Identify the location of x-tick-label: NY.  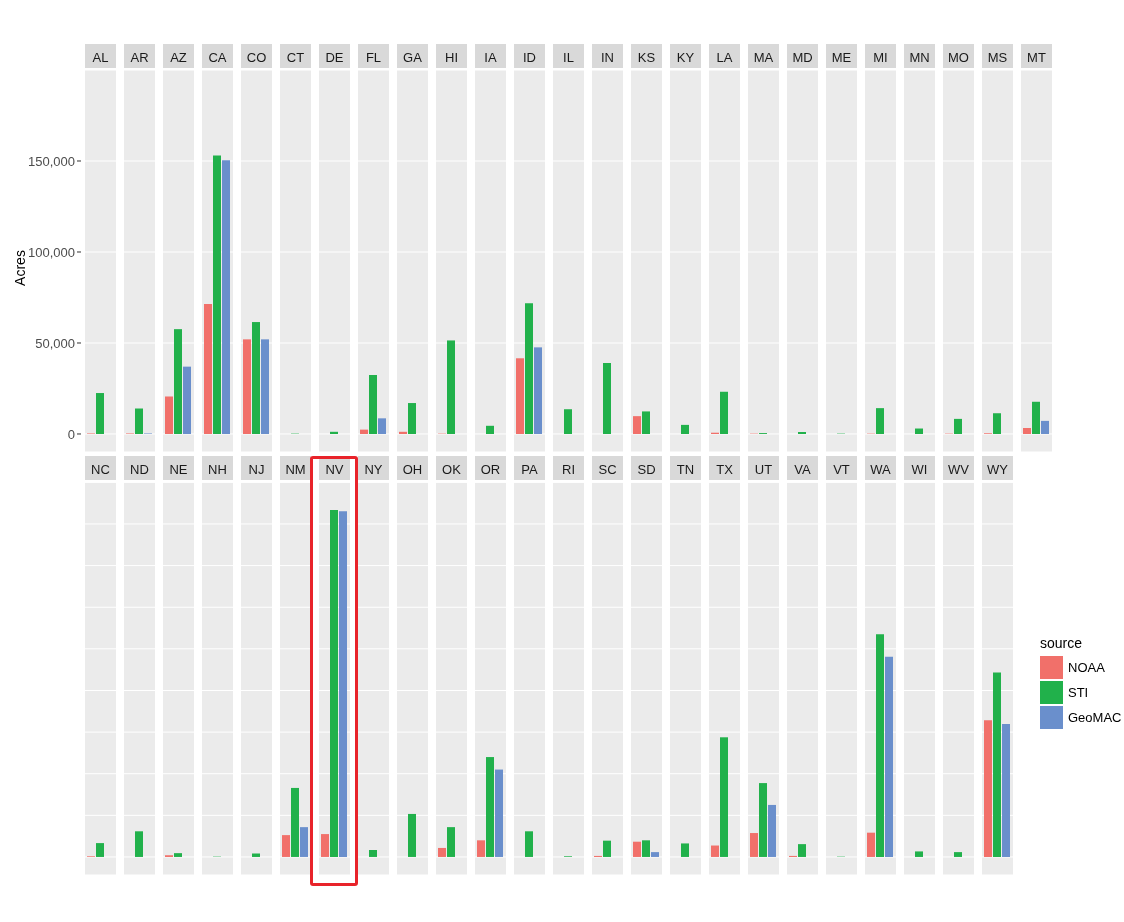
(373, 469).